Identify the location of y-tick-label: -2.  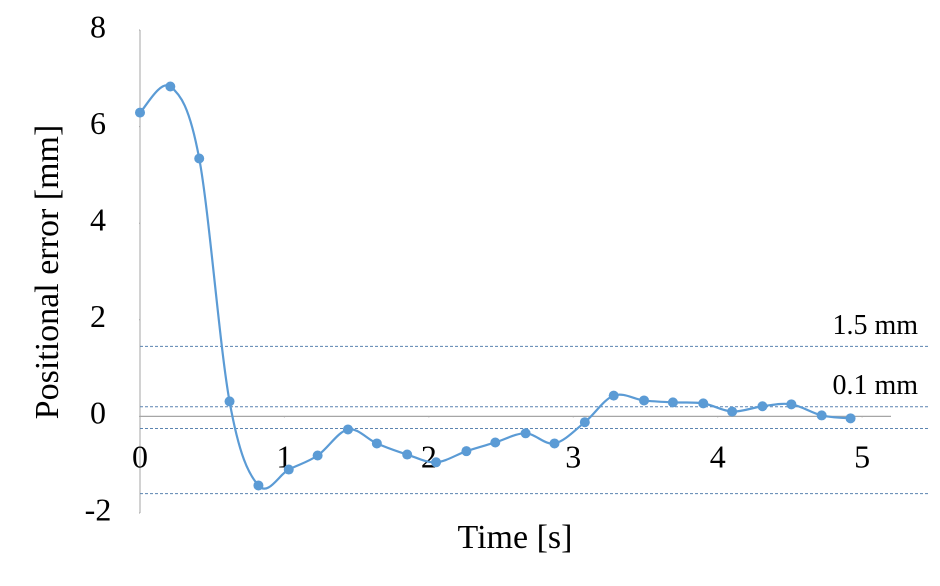
(98, 509).